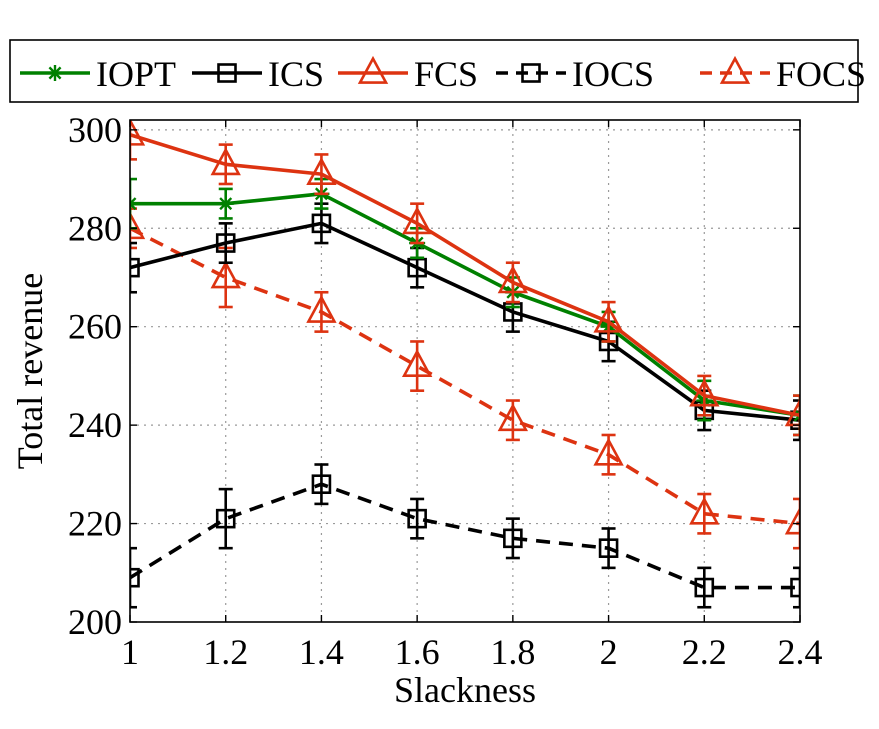  What do you see at coordinates (446, 74) in the screenshot?
I see `legend-label: FCS` at bounding box center [446, 74].